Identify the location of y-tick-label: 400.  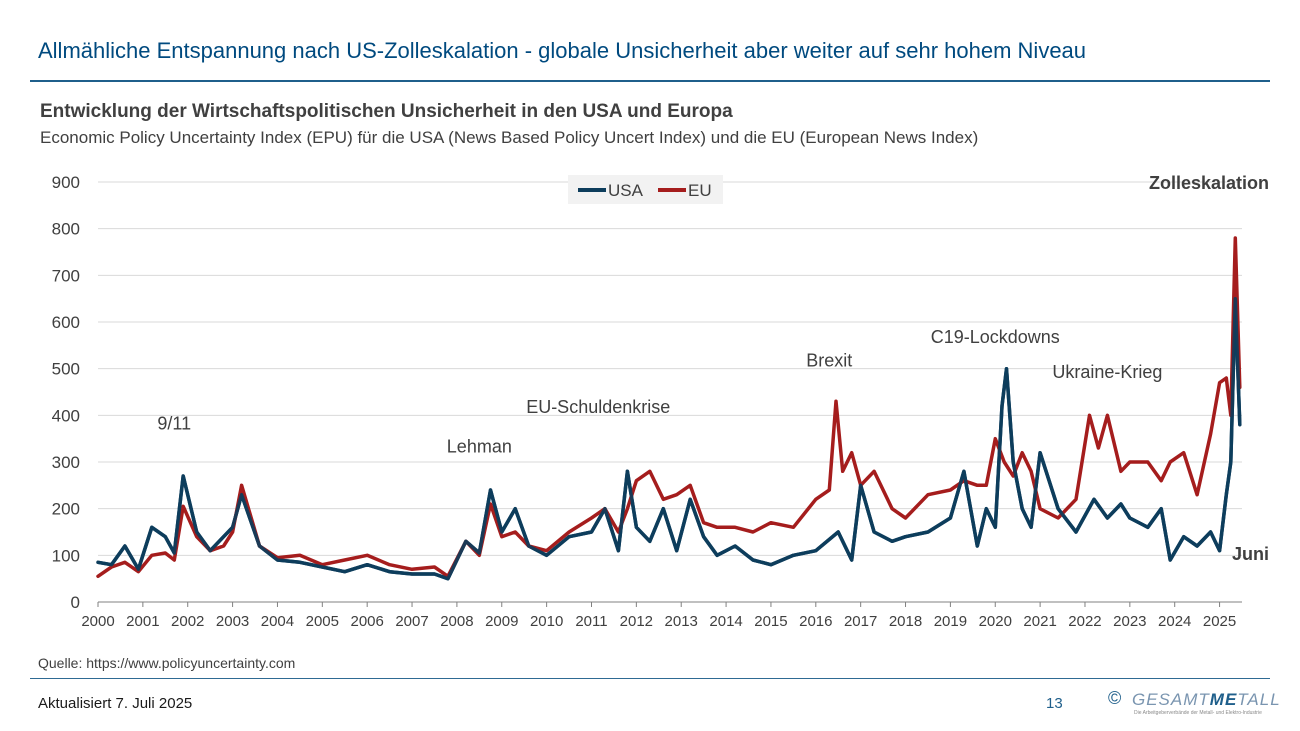
(66, 415).